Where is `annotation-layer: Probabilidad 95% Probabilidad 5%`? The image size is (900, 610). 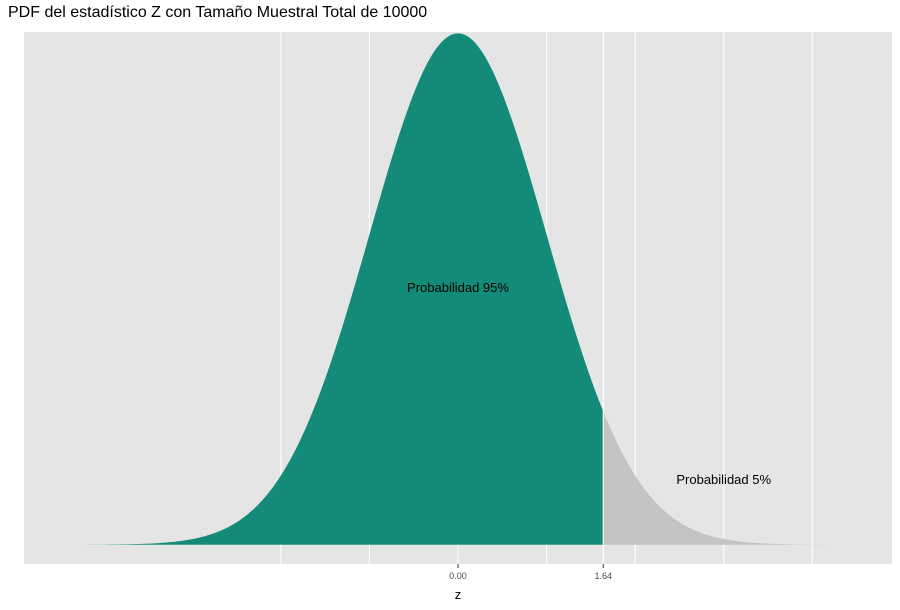
annotation-layer: Probabilidad 95% Probabilidad 5% is located at coordinates (589, 383).